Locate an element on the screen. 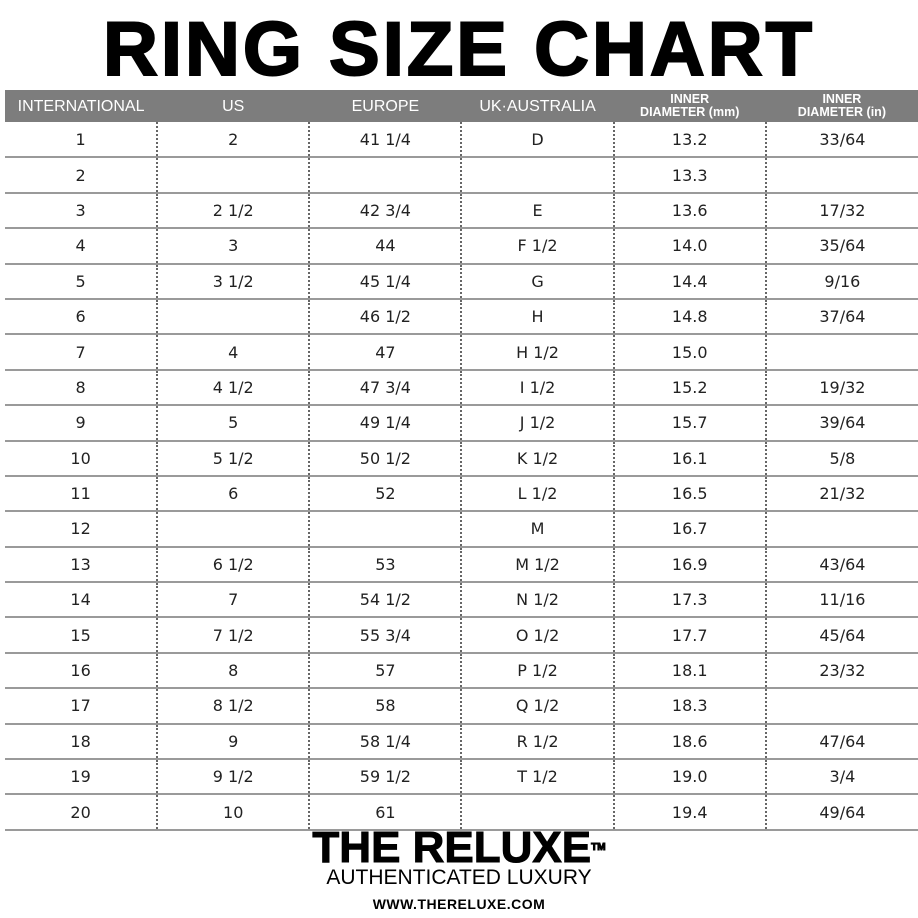  cell-europe: 47 is located at coordinates (385, 352).